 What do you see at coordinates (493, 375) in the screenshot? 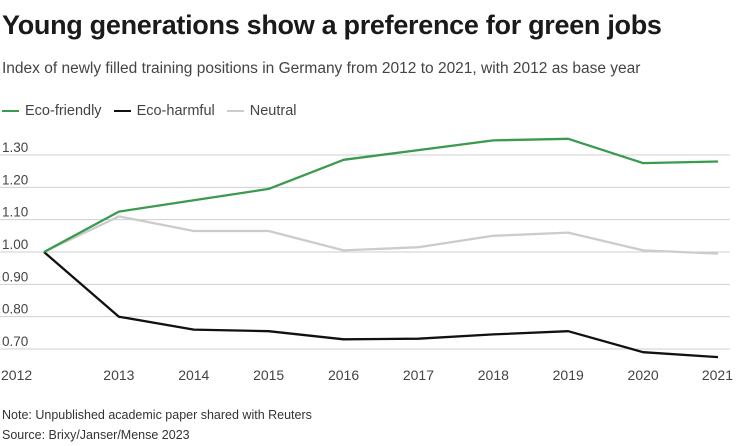
I see `x-tick-label: 2018` at bounding box center [493, 375].